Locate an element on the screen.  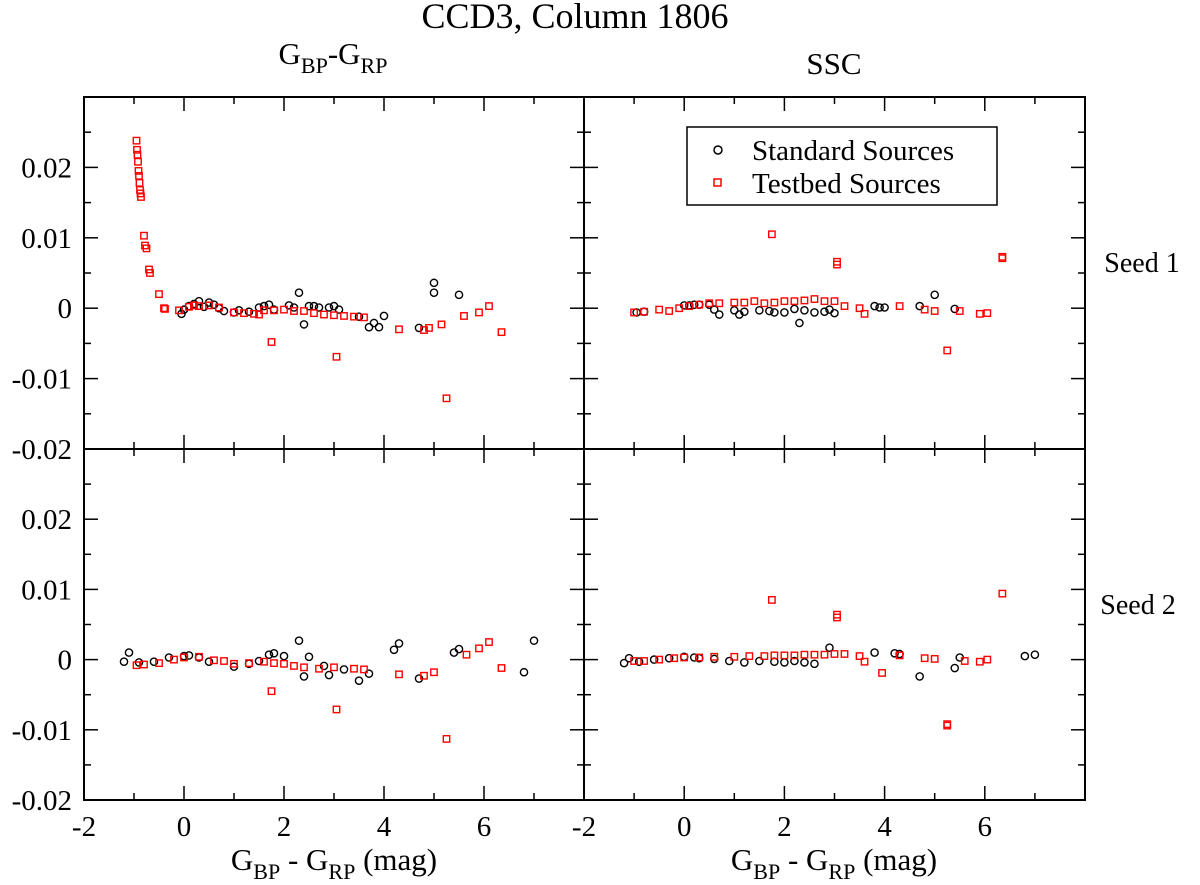
y-tick-label: 0 is located at coordinates (65, 661).